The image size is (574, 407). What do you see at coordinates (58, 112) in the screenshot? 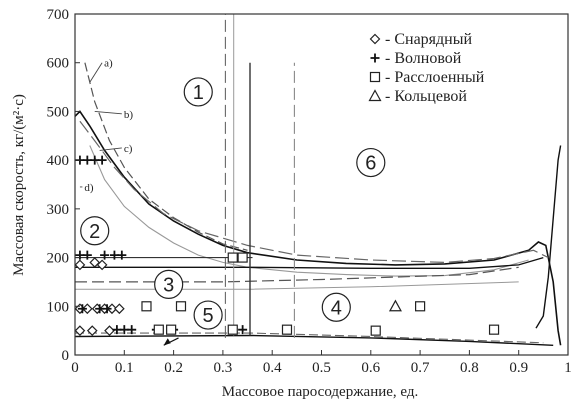
I see `y-tick-label: 500` at bounding box center [58, 112].